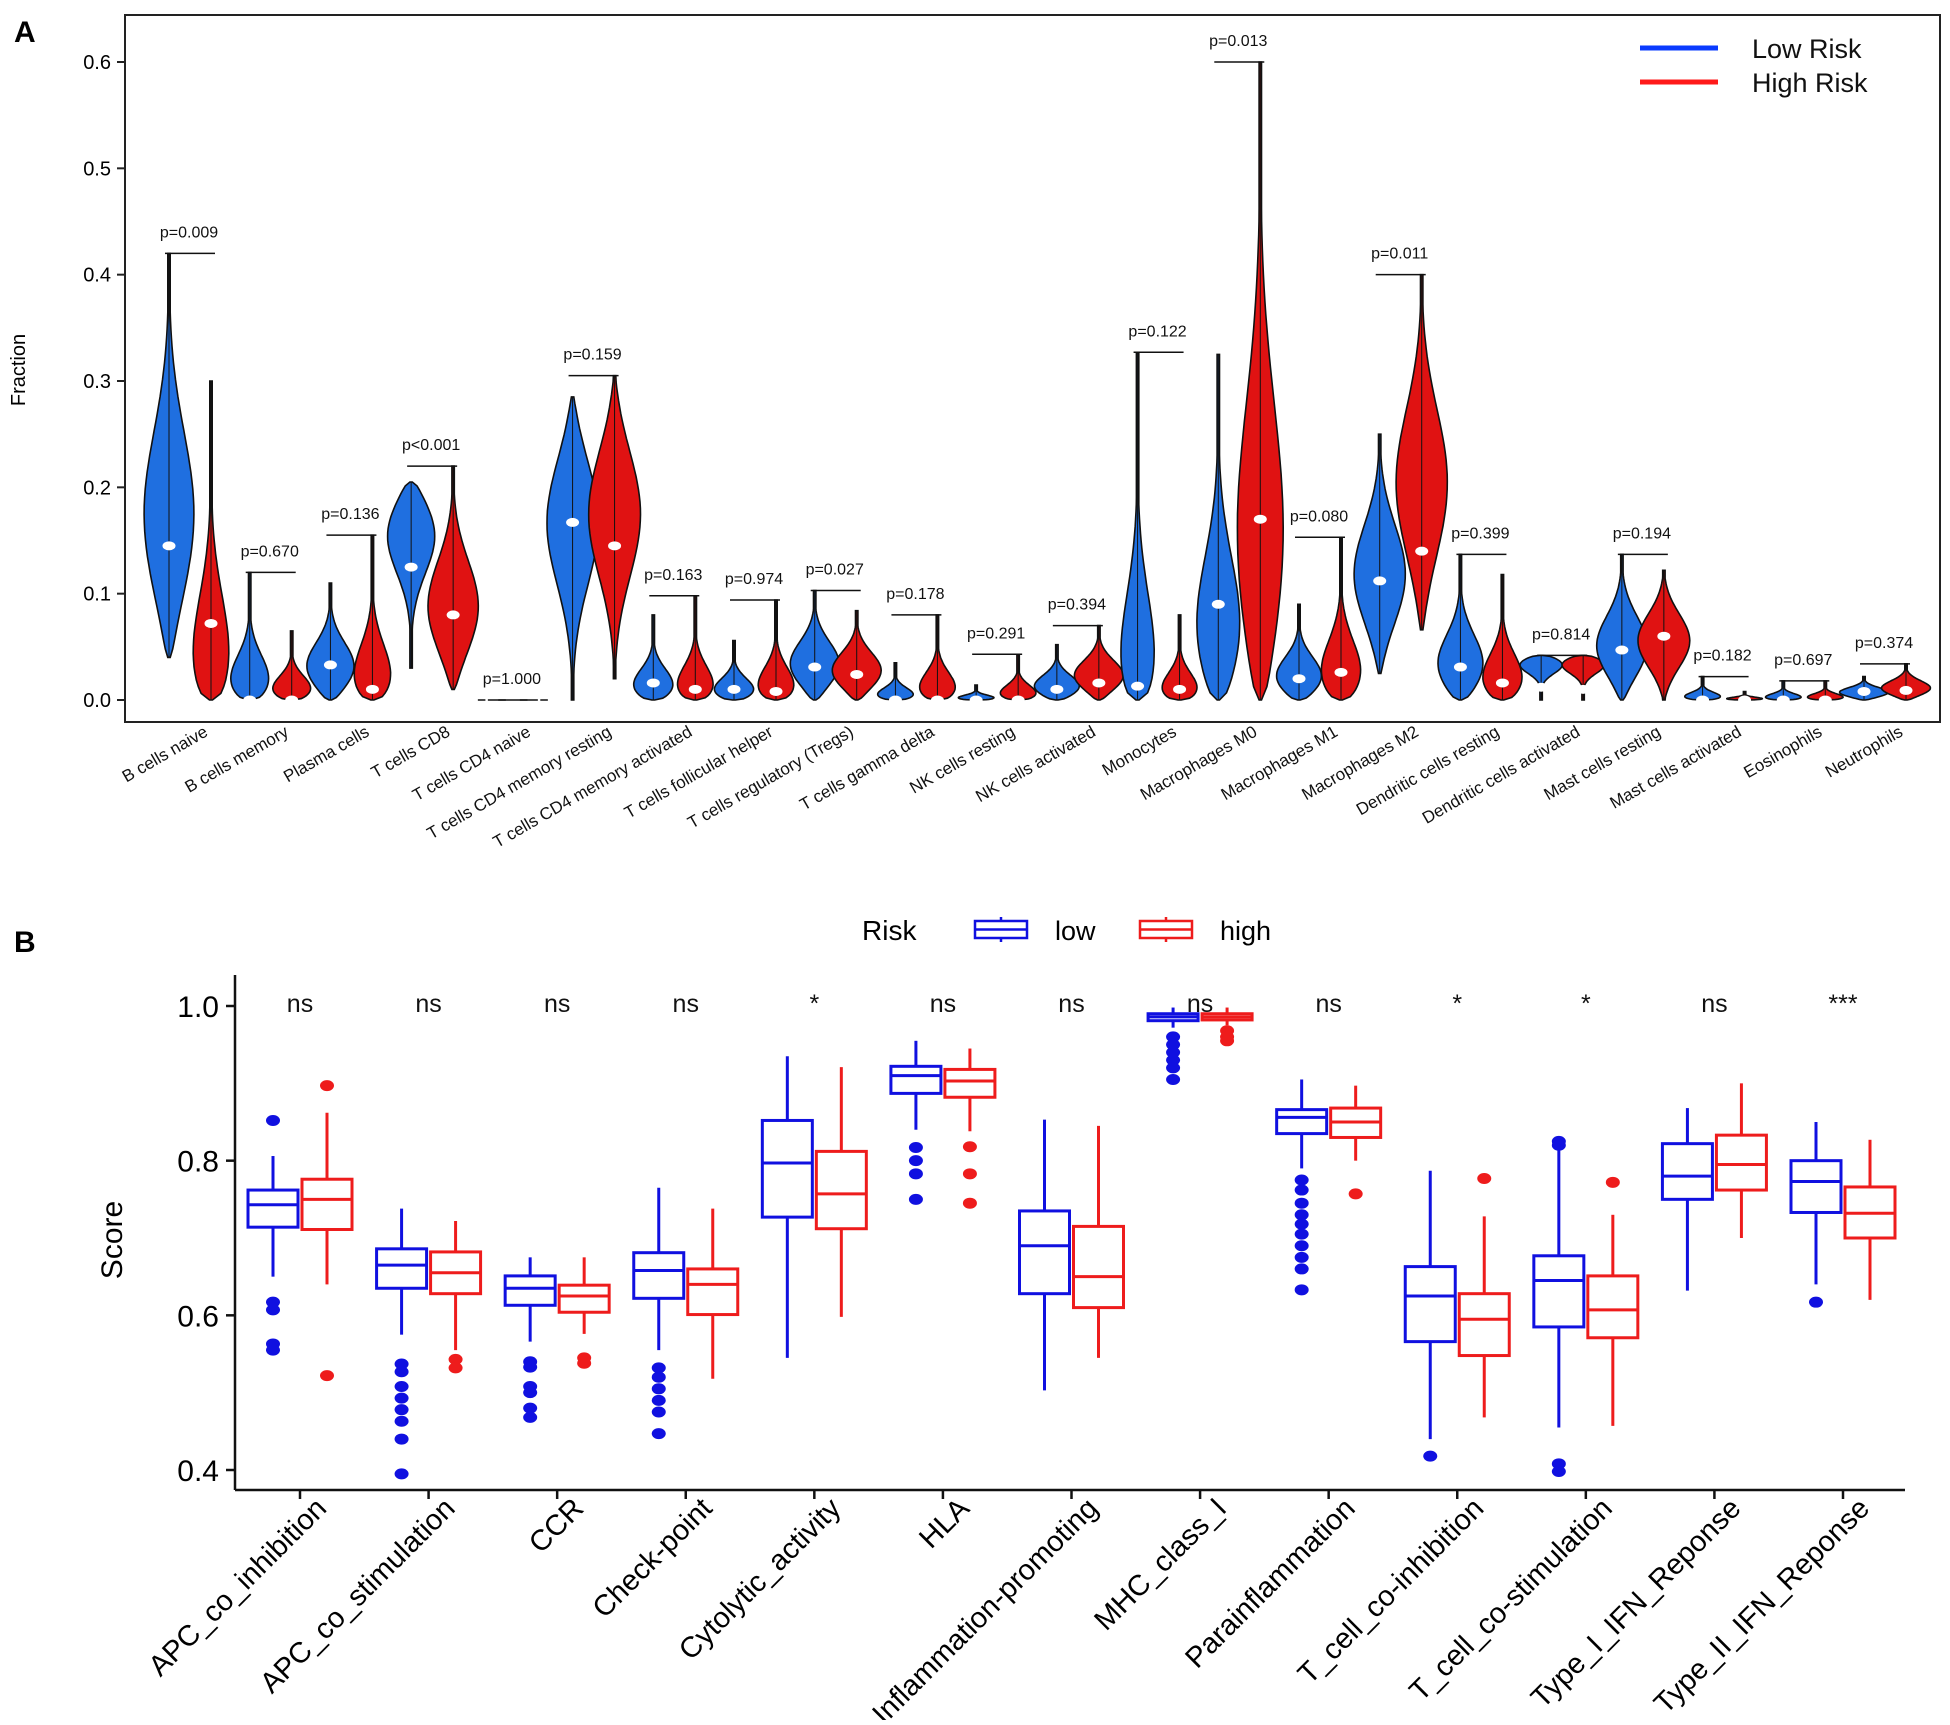 The width and height of the screenshot is (1950, 1725). Describe the element at coordinates (754, 579) in the screenshot. I see `p-value-t-cells-follicular-helper: p=0.974` at that location.